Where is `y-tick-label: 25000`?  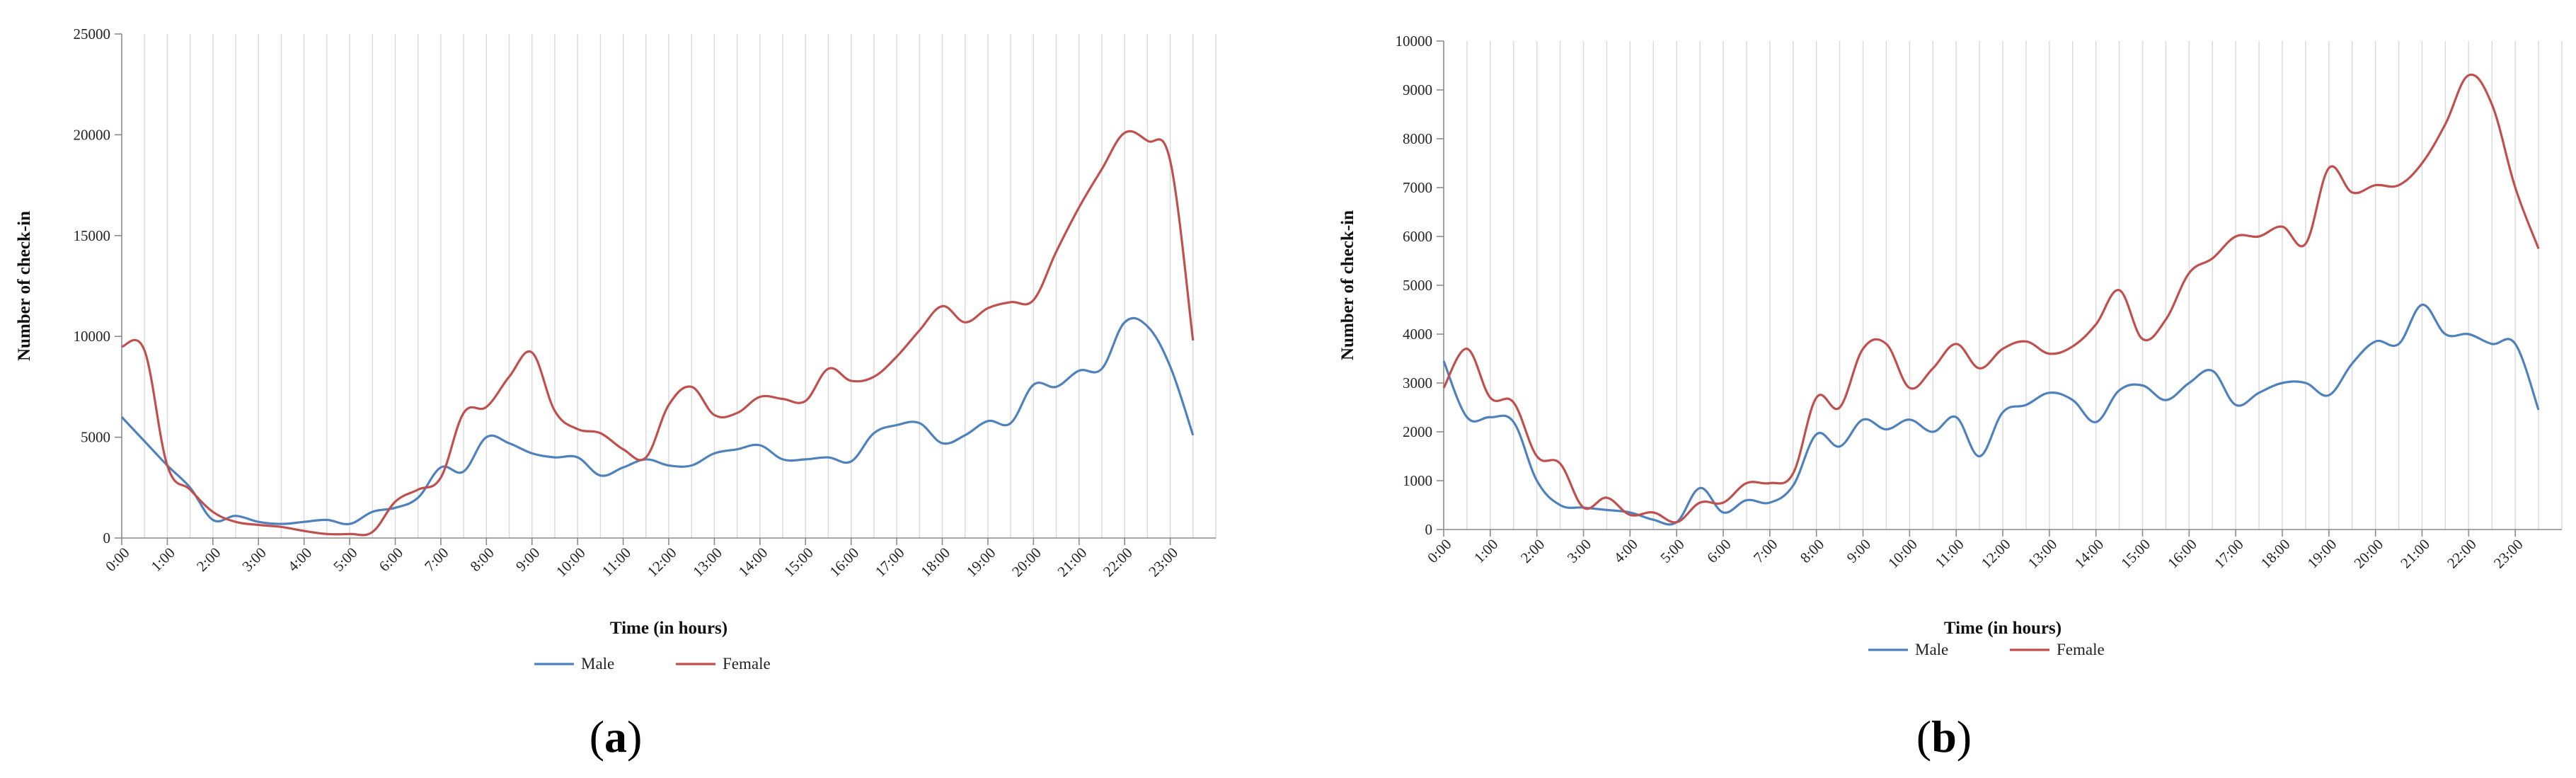
y-tick-label: 25000 is located at coordinates (92, 33).